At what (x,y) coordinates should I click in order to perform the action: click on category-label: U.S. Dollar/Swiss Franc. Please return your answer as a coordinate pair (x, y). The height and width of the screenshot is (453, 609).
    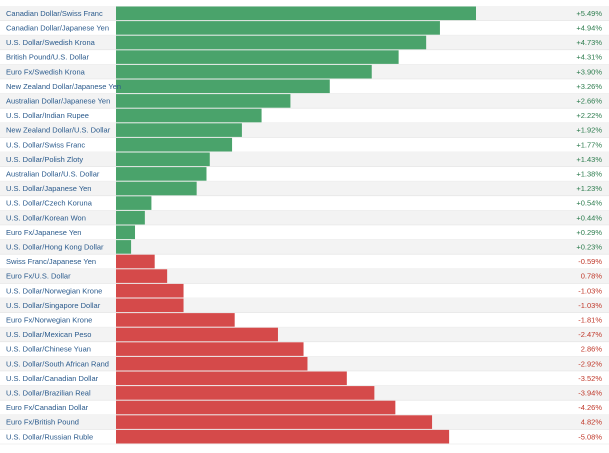
    Looking at the image, I should click on (45, 144).